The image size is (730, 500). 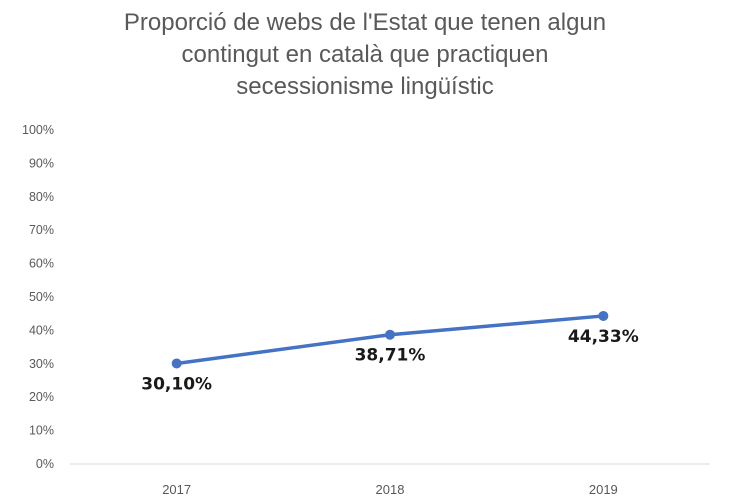 What do you see at coordinates (390, 356) in the screenshot?
I see `data-label: 38,71%` at bounding box center [390, 356].